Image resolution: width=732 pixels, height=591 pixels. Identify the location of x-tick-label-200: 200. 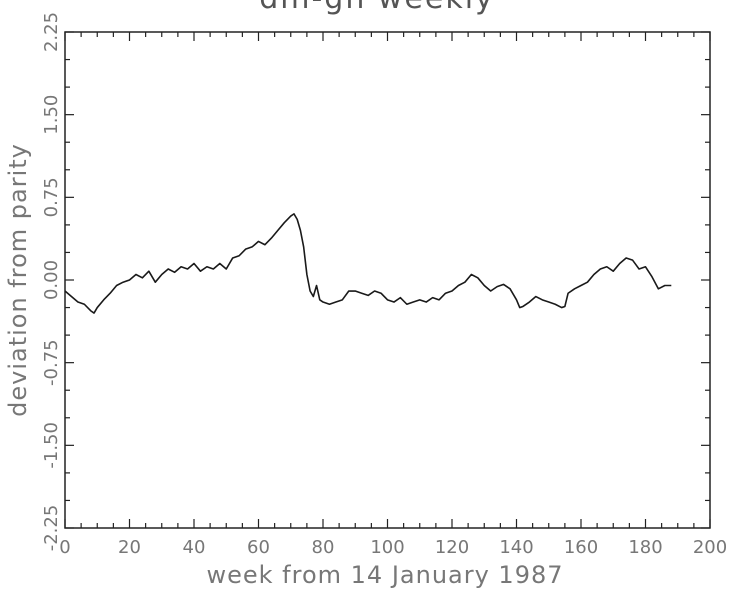
(710, 547).